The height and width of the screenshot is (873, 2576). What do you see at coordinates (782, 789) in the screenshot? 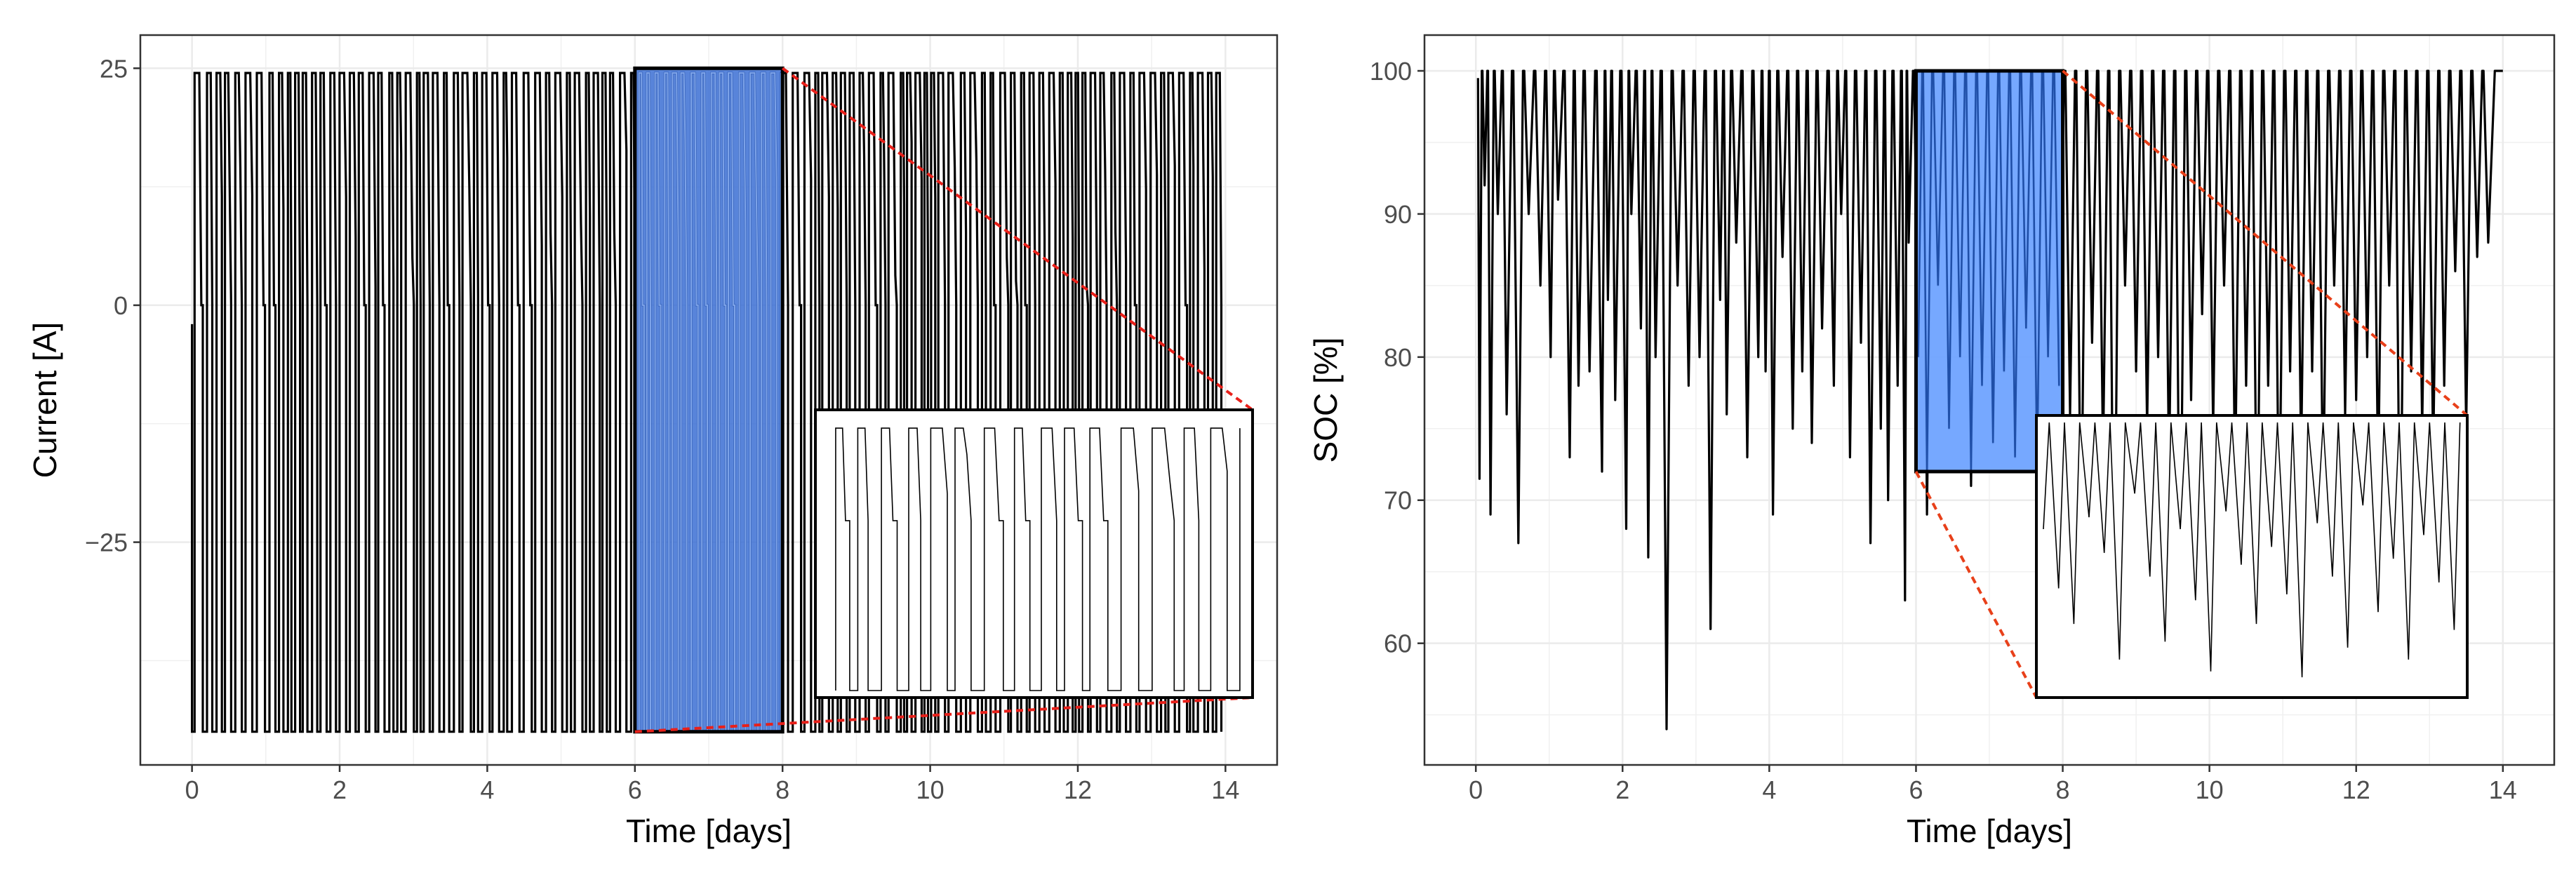
I see `current-x-tick-label: 8` at bounding box center [782, 789].